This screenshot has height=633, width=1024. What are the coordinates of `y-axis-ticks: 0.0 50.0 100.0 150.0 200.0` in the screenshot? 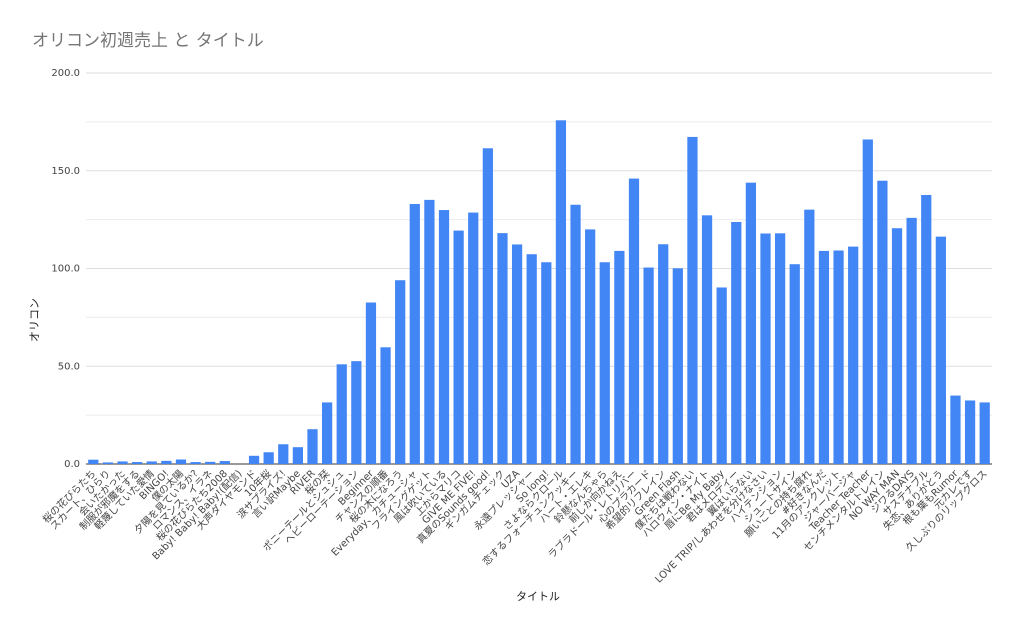 It's located at (65, 269).